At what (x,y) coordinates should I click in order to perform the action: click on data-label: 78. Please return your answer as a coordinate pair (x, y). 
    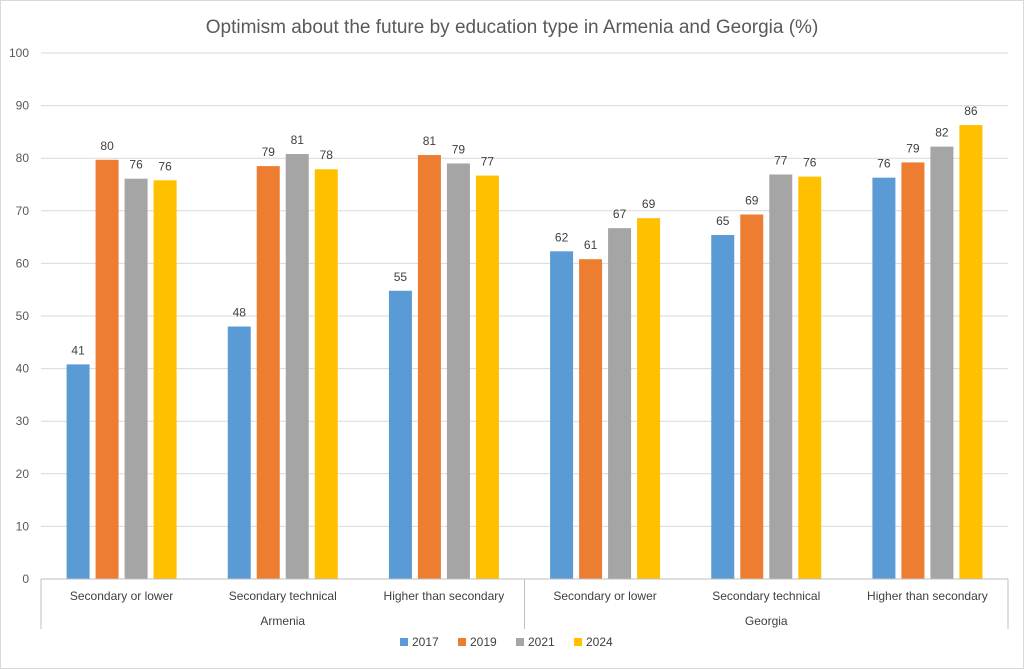
    Looking at the image, I should click on (327, 155).